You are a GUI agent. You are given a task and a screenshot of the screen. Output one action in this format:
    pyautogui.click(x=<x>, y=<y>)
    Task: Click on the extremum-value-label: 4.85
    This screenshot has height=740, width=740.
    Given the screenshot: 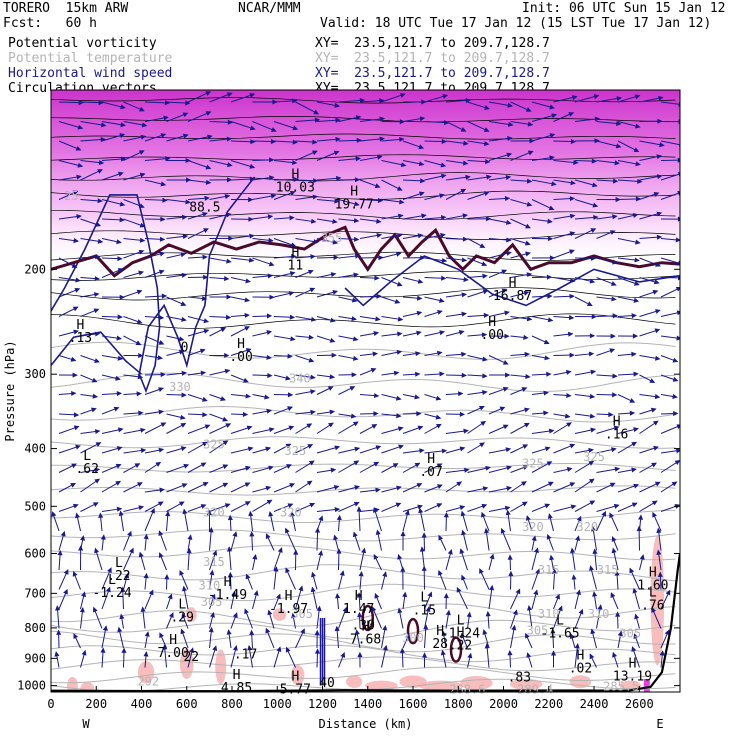 What is the action you would take?
    pyautogui.click(x=236, y=688)
    